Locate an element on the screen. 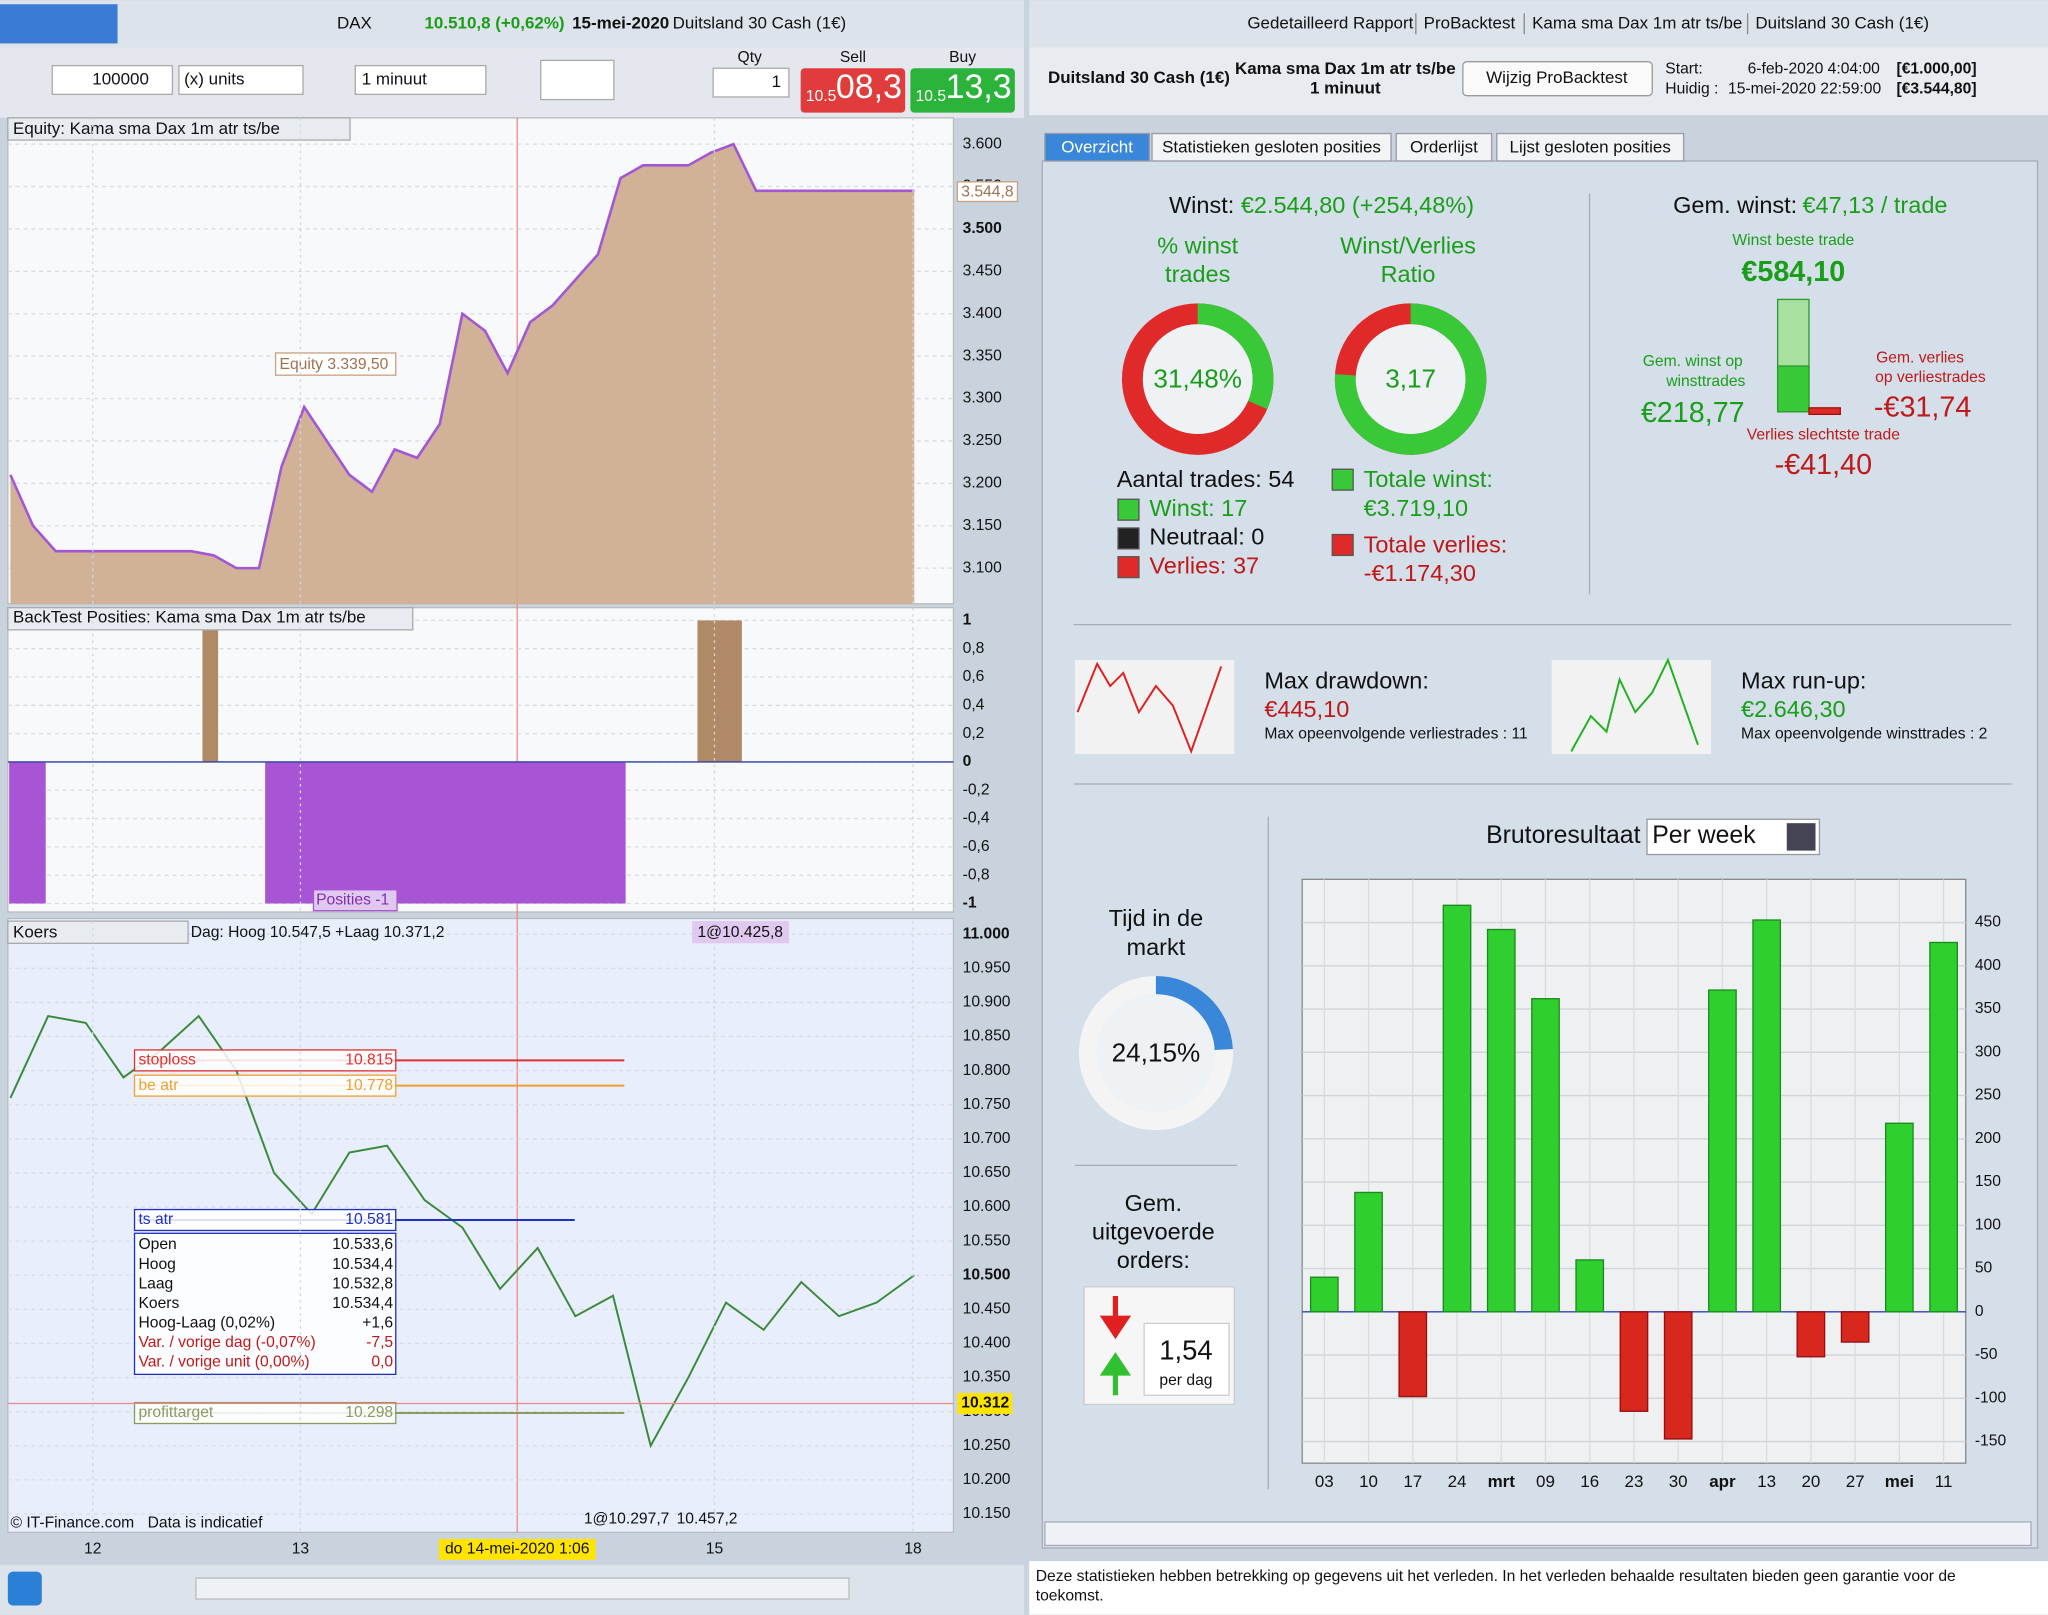  y-tick-label: 100 is located at coordinates (1988, 1224).